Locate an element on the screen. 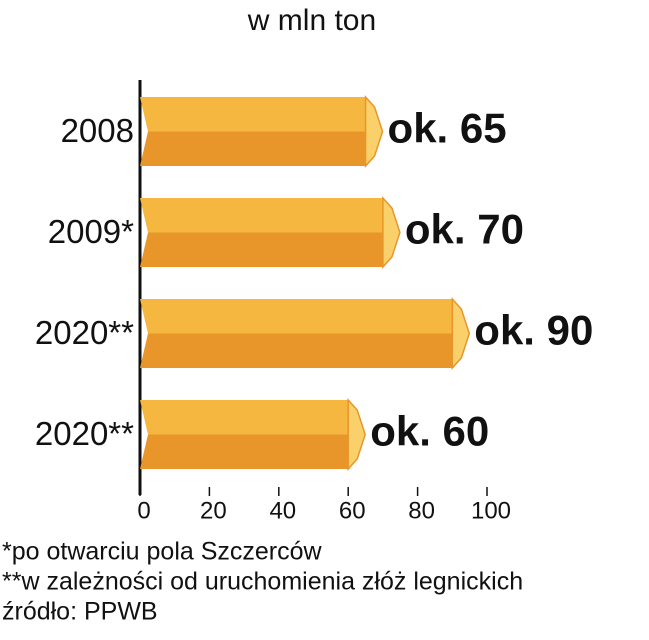  category-label: 2009* is located at coordinates (91, 231).